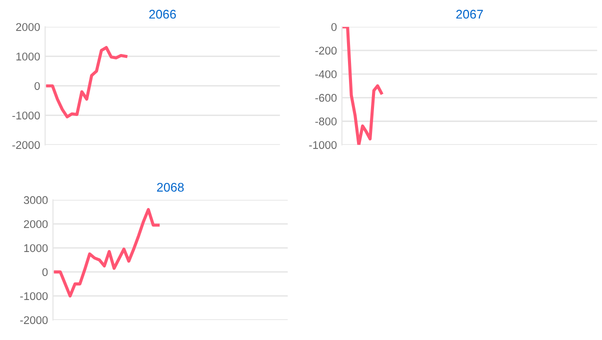 The height and width of the screenshot is (340, 602). I want to click on chart-title: 2067, so click(469, 14).